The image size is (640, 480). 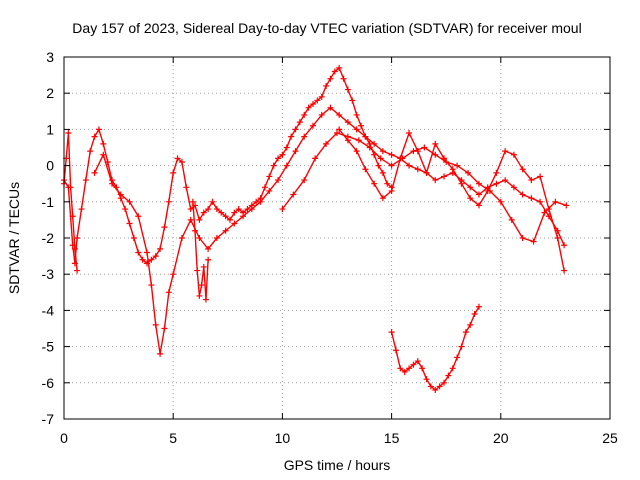 What do you see at coordinates (173, 438) in the screenshot?
I see `x-tick-label: 5` at bounding box center [173, 438].